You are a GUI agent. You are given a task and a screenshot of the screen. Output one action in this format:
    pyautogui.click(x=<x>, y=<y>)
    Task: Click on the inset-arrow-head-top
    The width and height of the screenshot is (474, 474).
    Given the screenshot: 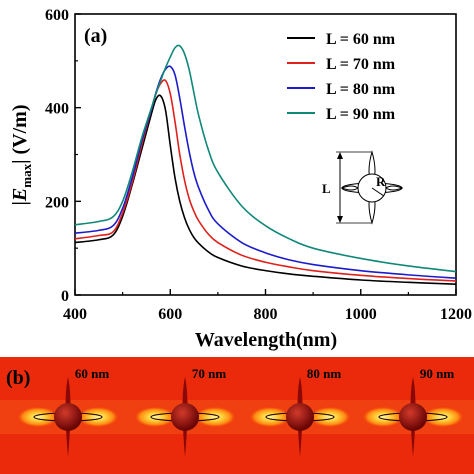 What is the action you would take?
    pyautogui.click(x=340, y=155)
    